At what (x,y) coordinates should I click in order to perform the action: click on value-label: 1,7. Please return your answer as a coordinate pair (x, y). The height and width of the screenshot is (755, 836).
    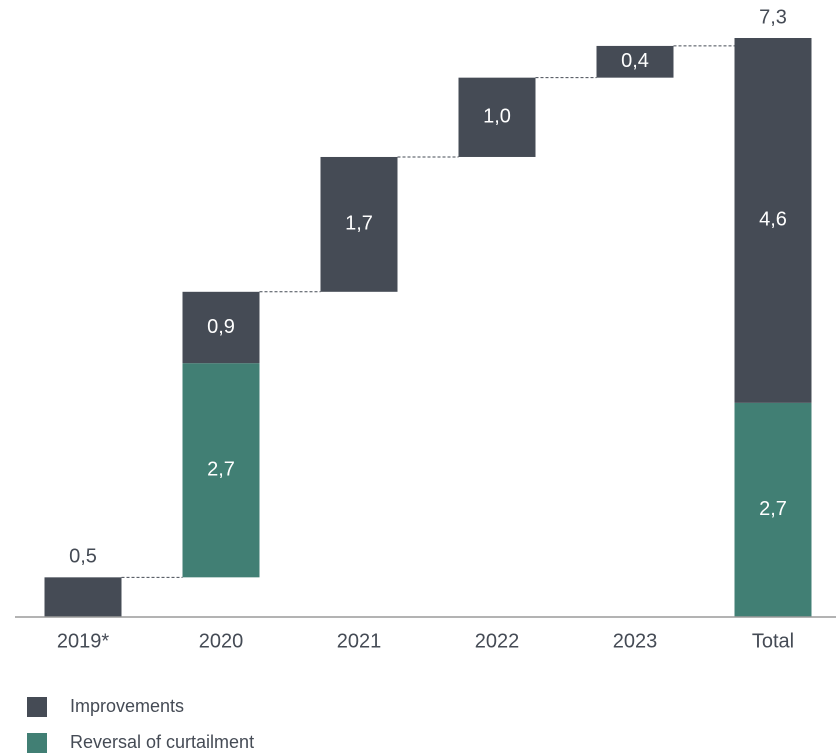
    Looking at the image, I should click on (359, 224).